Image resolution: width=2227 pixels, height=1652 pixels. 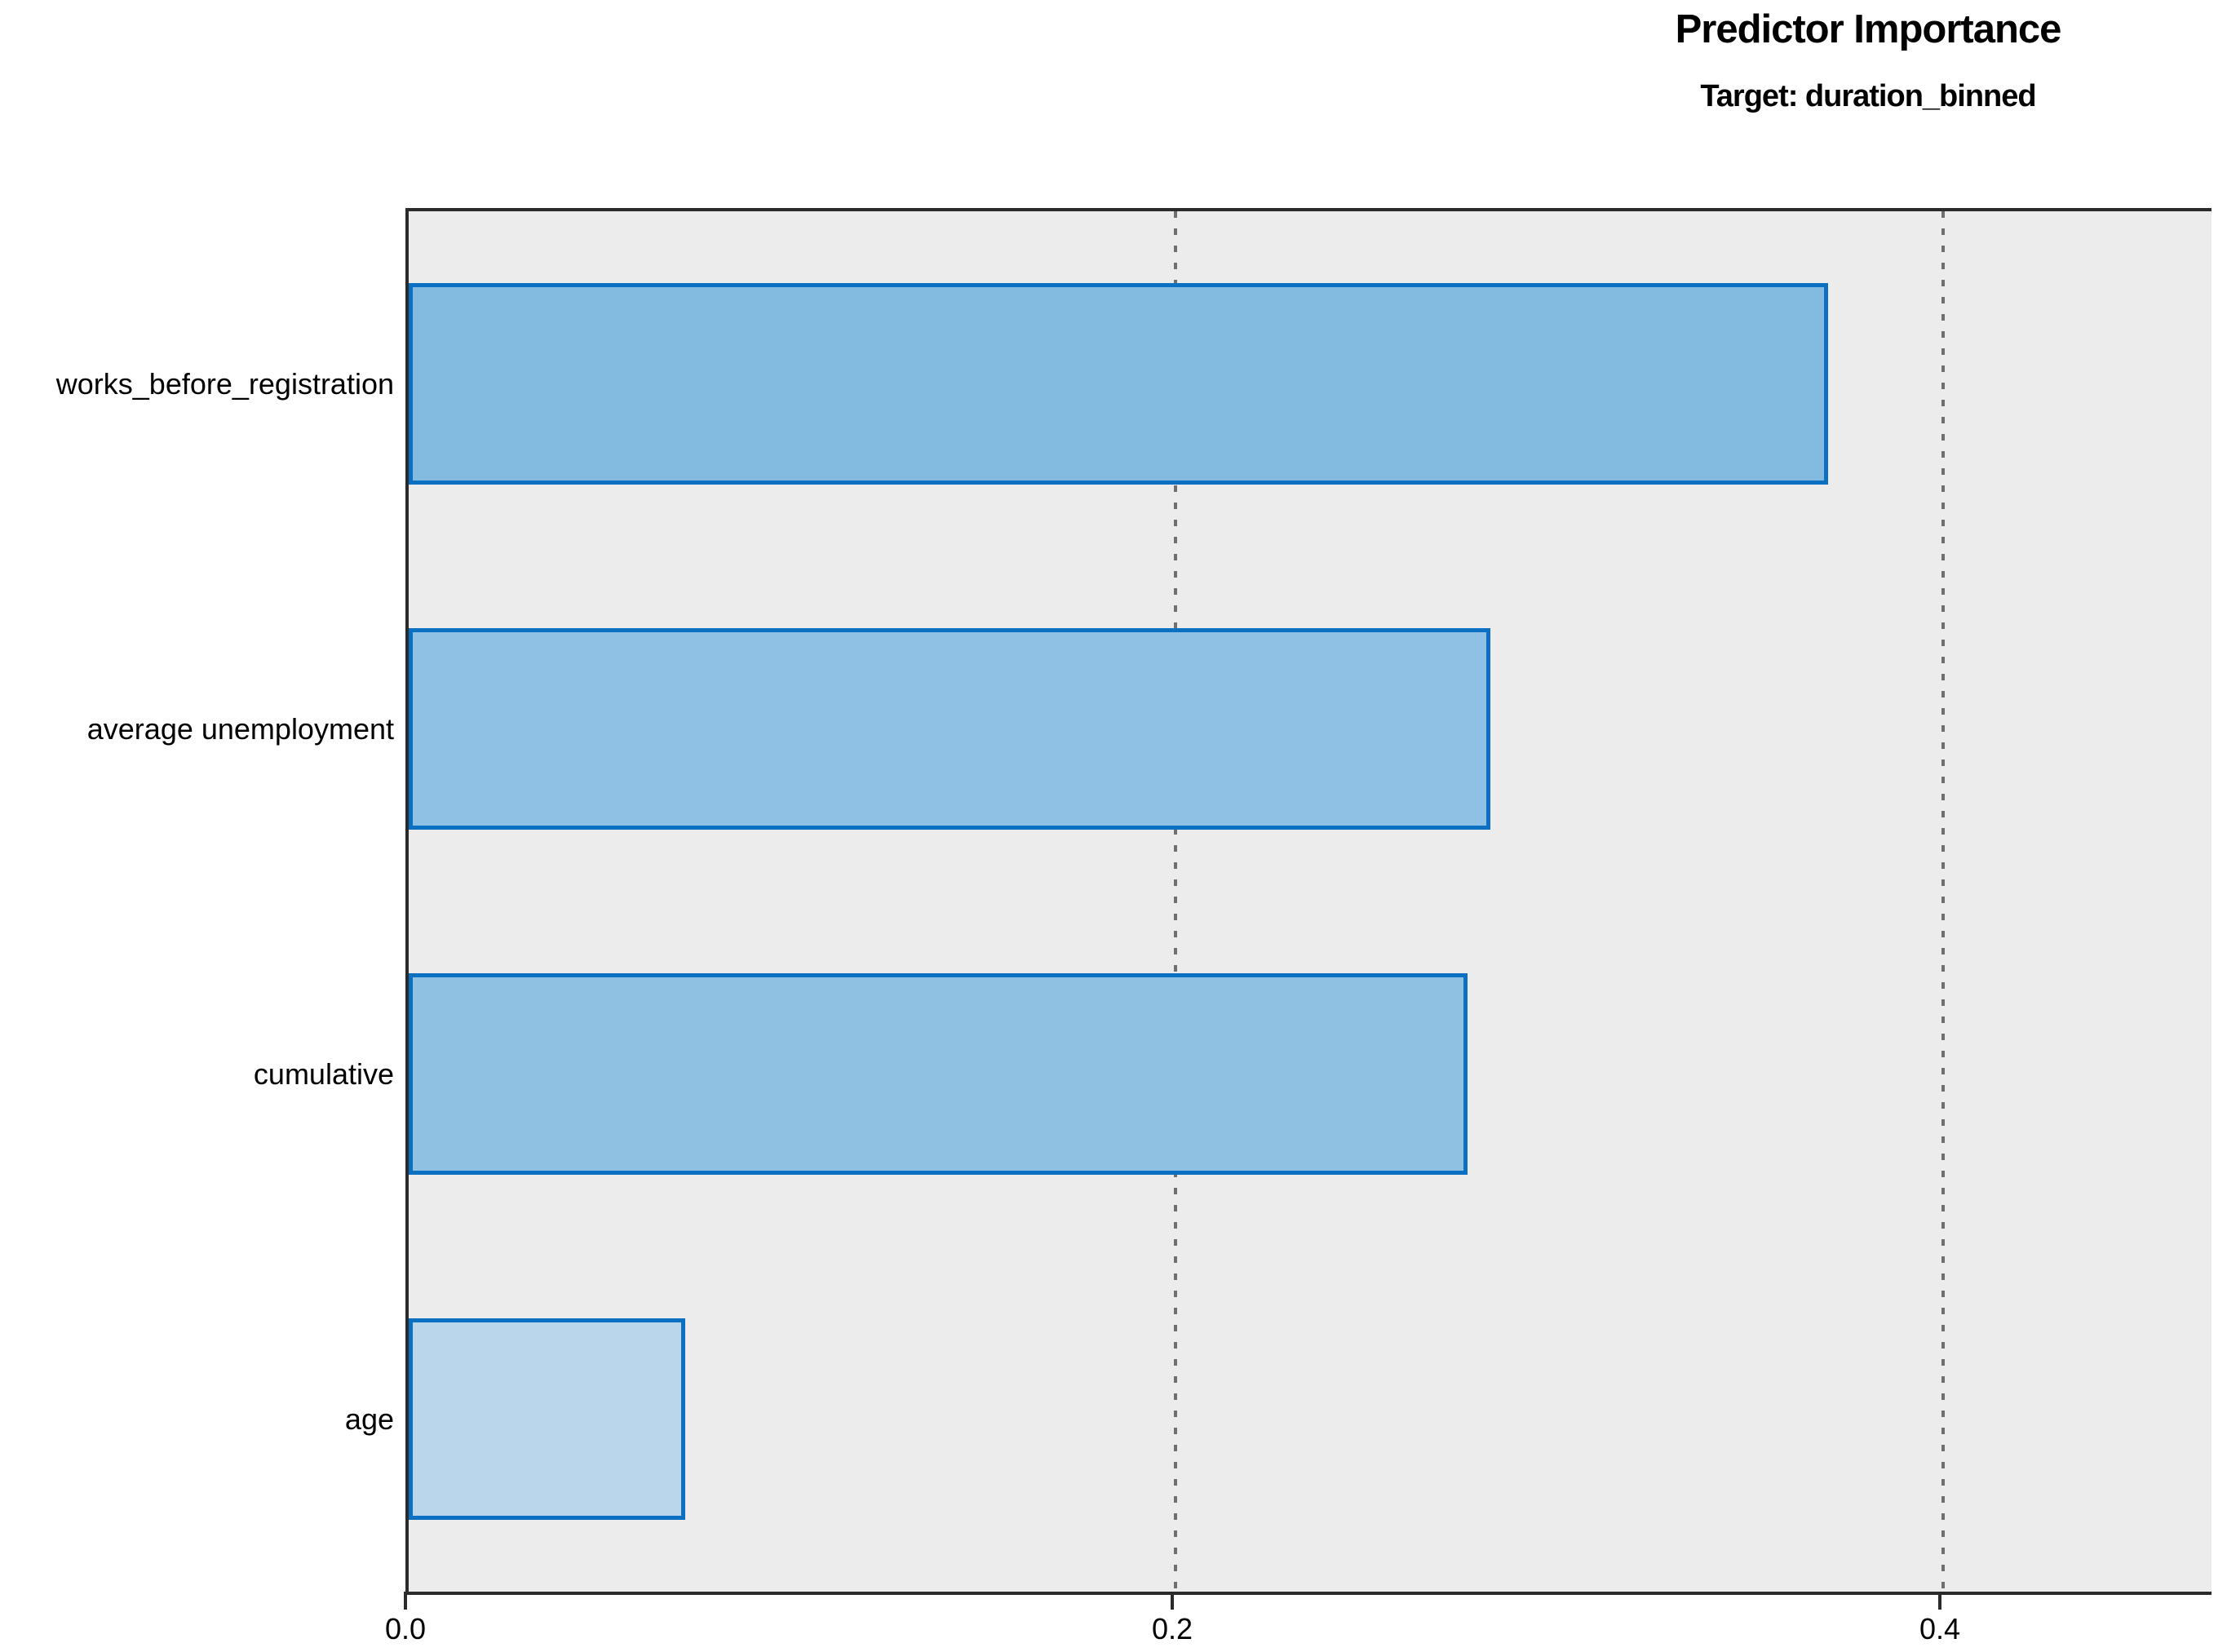 What do you see at coordinates (1940, 1628) in the screenshot?
I see `x-tick-label-0.4: 0.4` at bounding box center [1940, 1628].